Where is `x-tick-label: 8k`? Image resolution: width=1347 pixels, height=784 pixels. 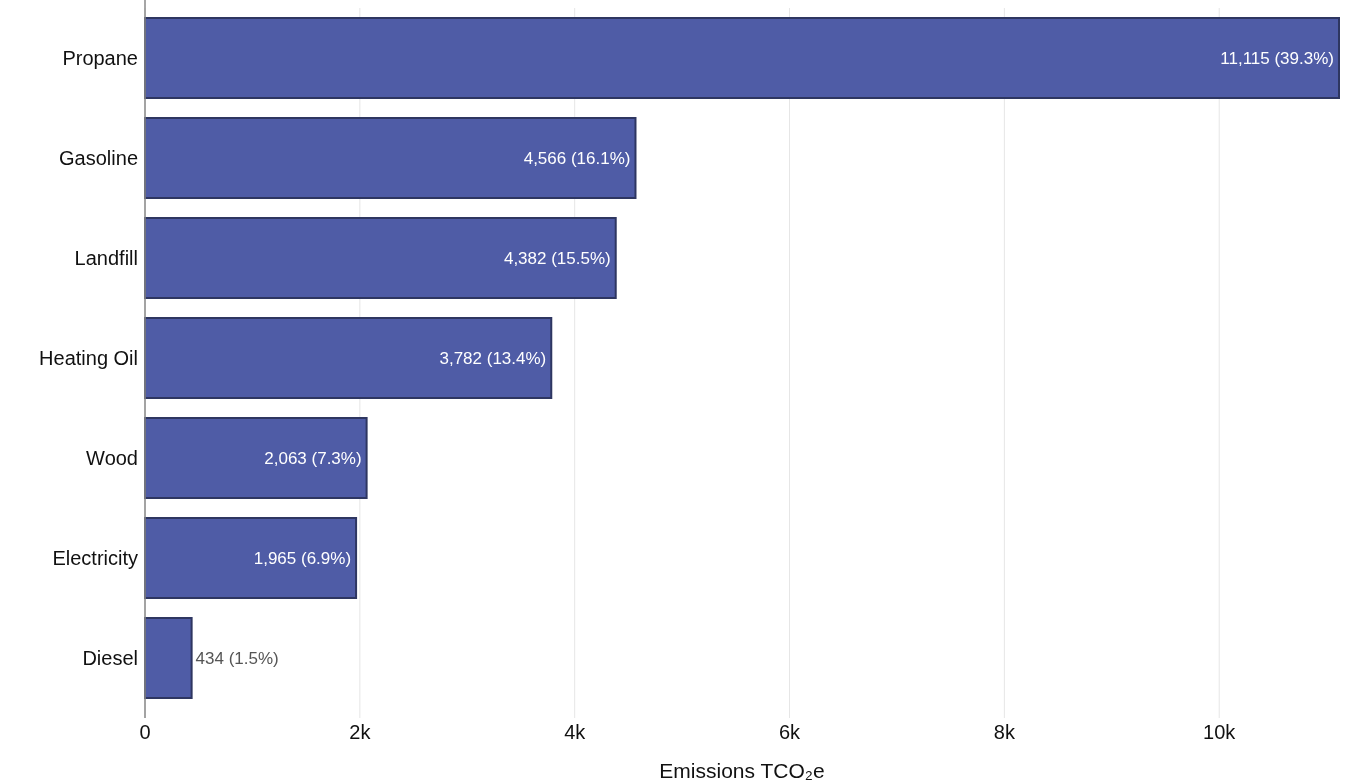 x-tick-label: 8k is located at coordinates (1004, 732).